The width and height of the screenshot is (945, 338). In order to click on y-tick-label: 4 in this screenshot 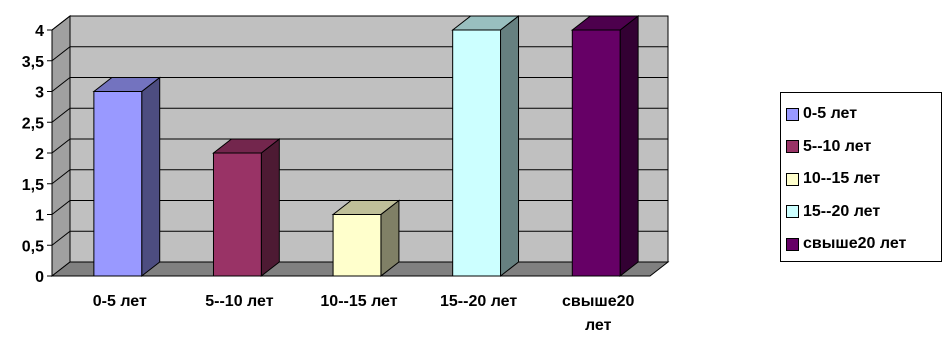, I will do `click(39, 31)`.